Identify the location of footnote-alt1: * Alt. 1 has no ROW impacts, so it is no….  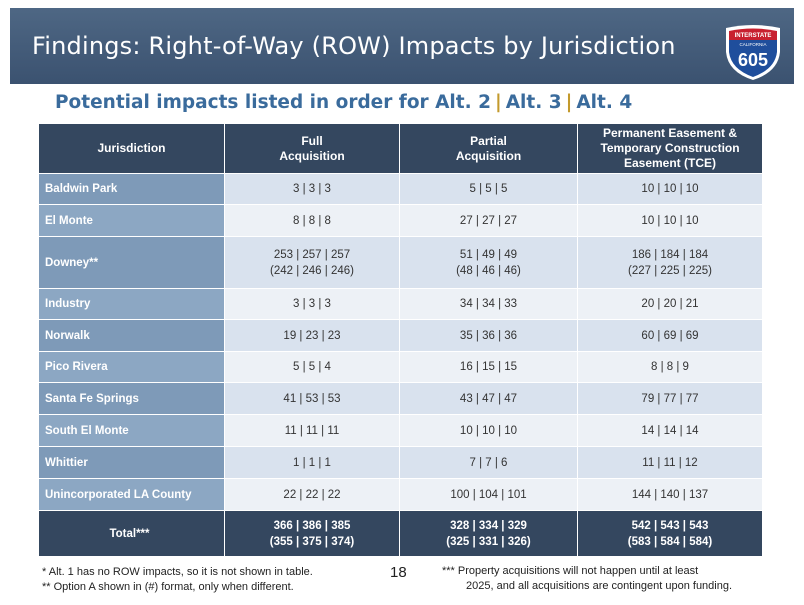
(177, 572).